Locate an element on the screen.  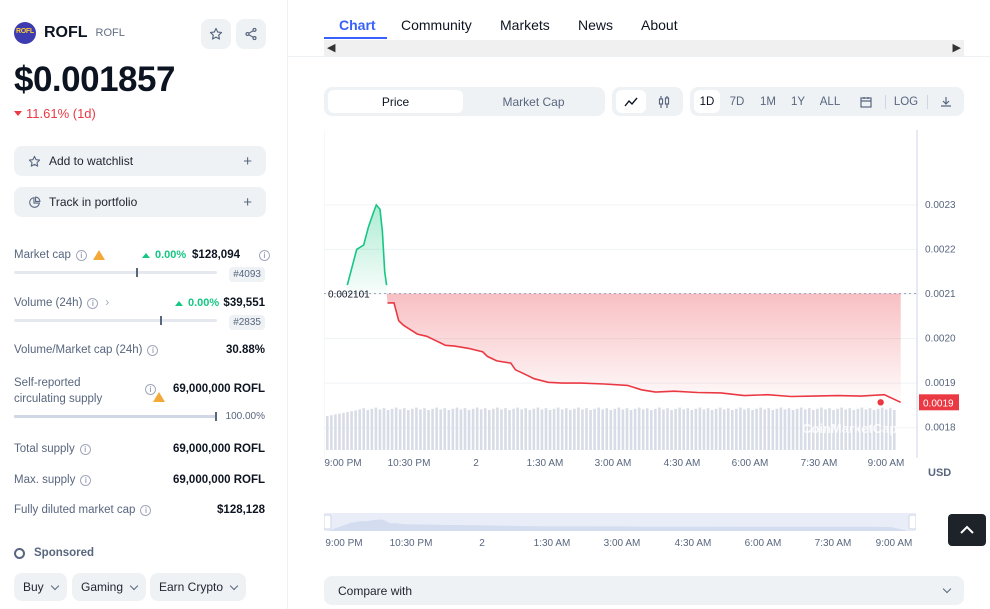
add-to-watchlist-button: Add to watchlist + is located at coordinates (140, 161).